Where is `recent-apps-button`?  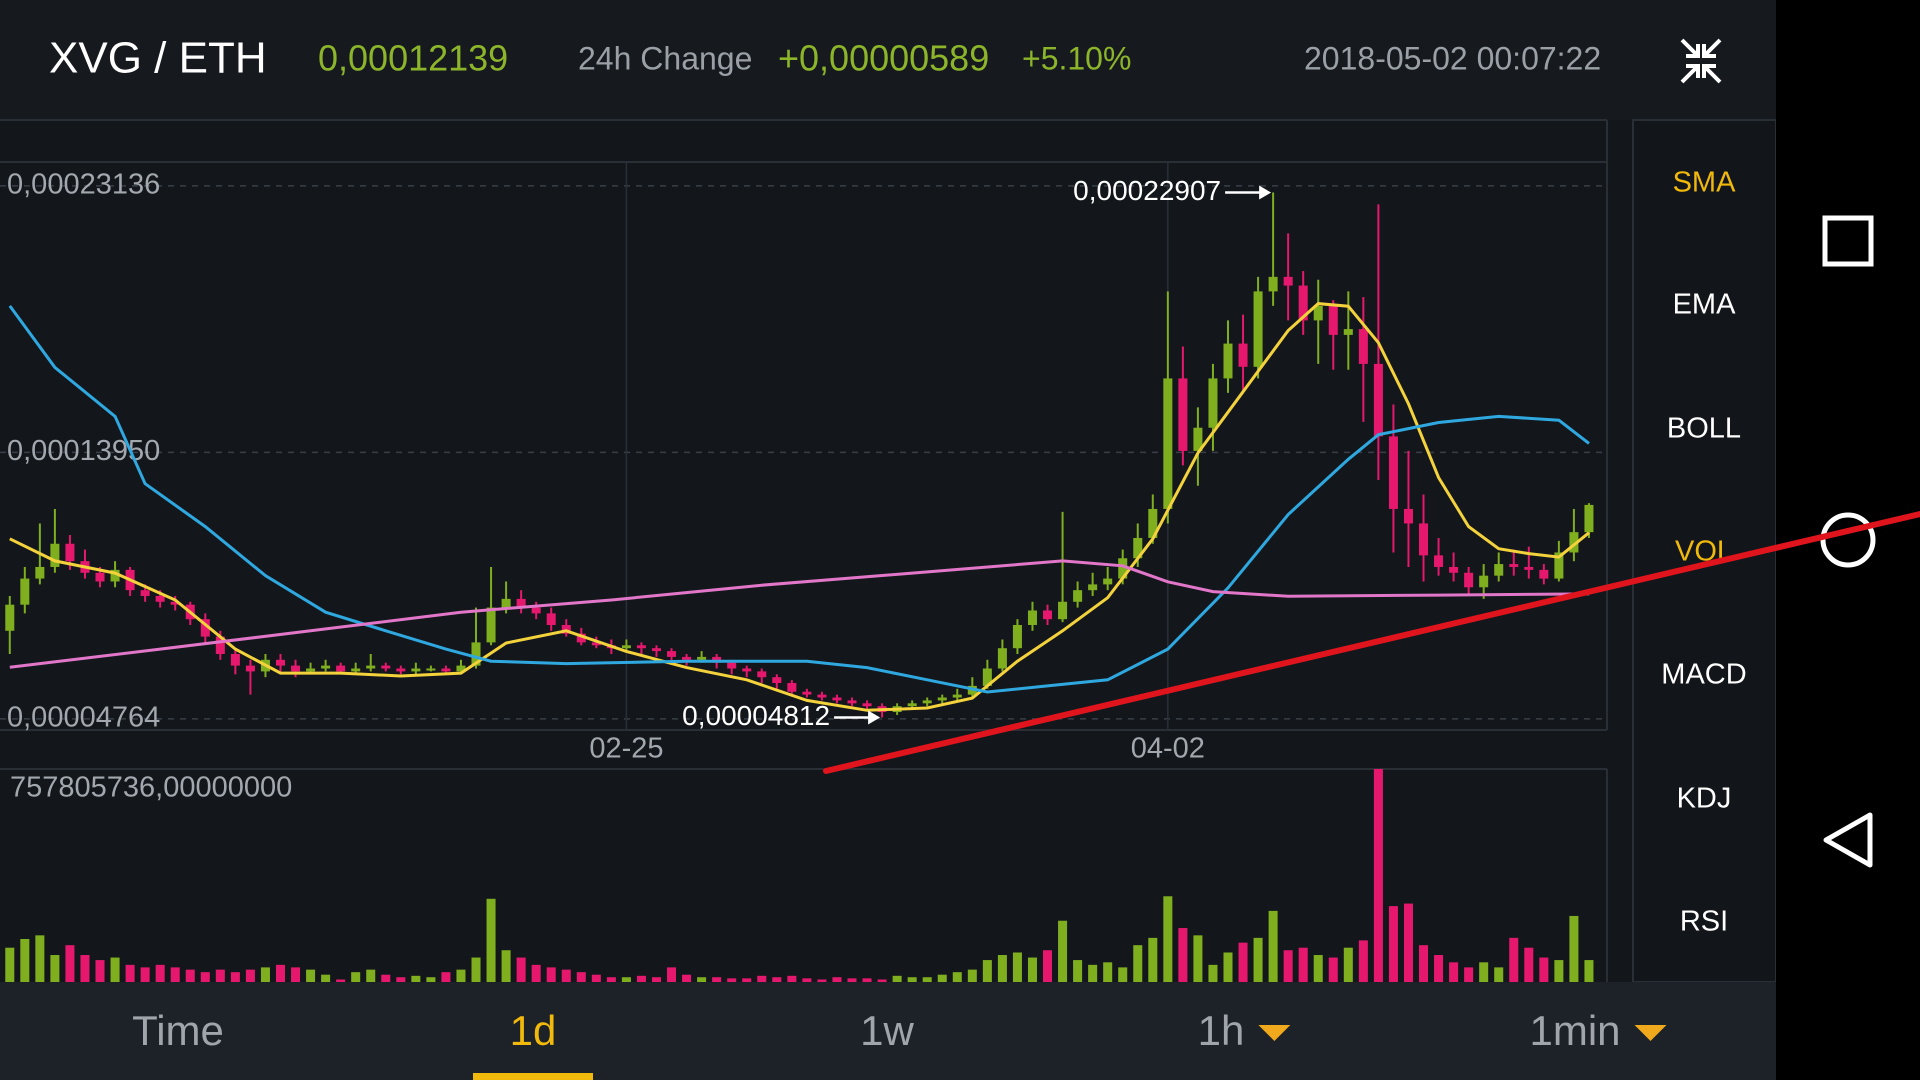
recent-apps-button is located at coordinates (1848, 241).